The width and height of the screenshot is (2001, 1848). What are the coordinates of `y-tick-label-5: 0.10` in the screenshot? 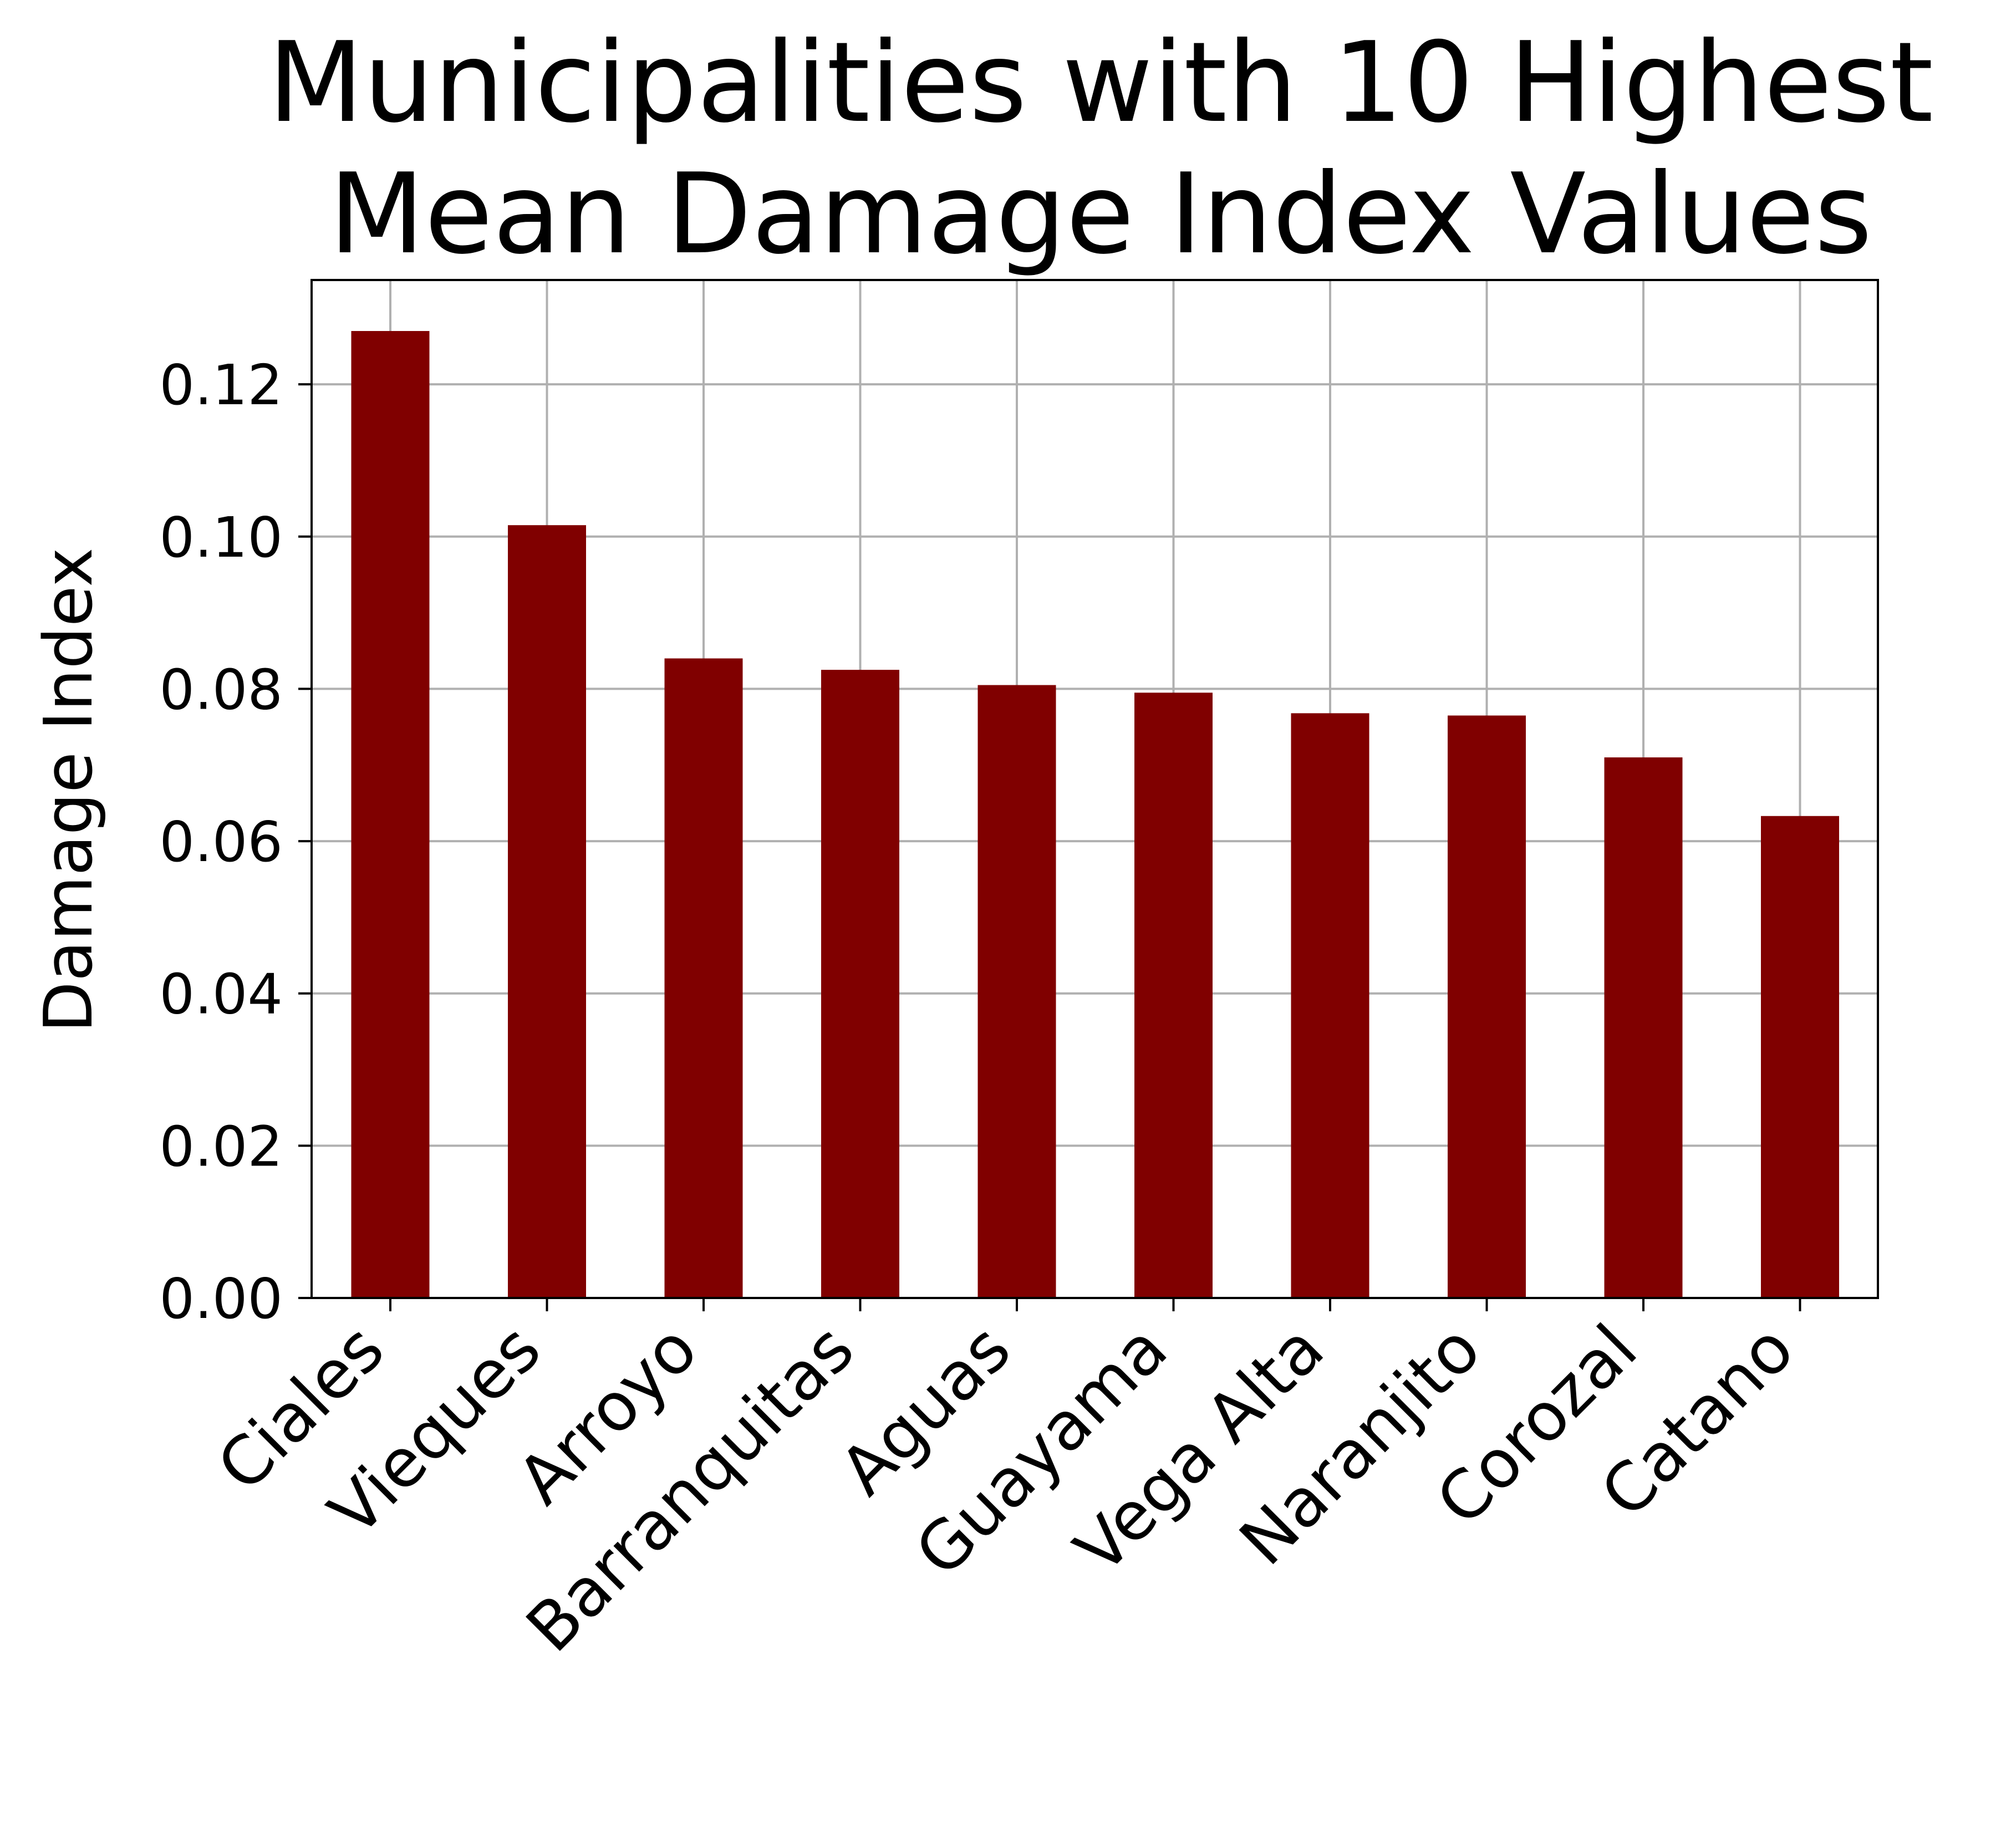 It's located at (221, 538).